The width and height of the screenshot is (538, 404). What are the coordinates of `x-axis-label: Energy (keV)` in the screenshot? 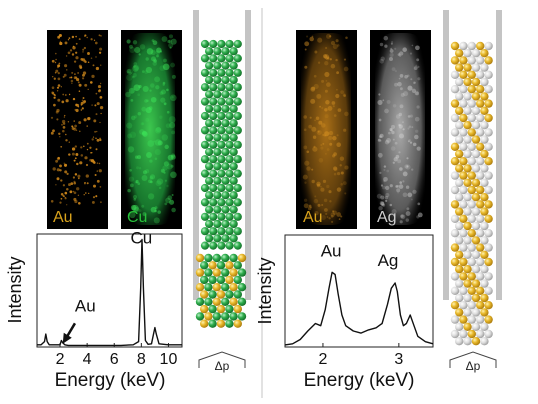 It's located at (110, 380).